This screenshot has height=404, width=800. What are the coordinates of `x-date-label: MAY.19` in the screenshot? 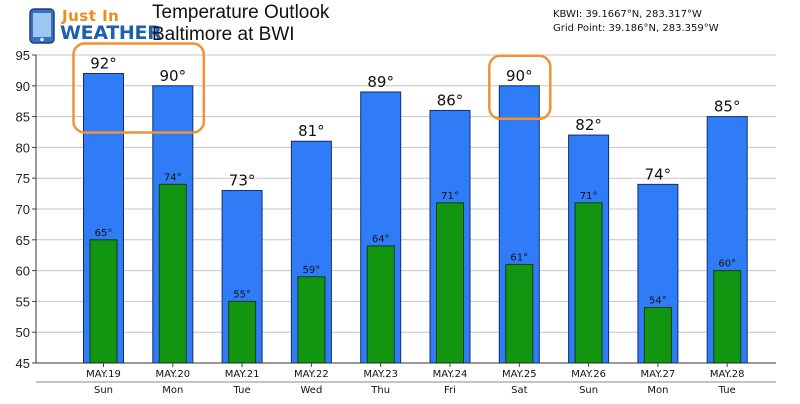 It's located at (103, 374).